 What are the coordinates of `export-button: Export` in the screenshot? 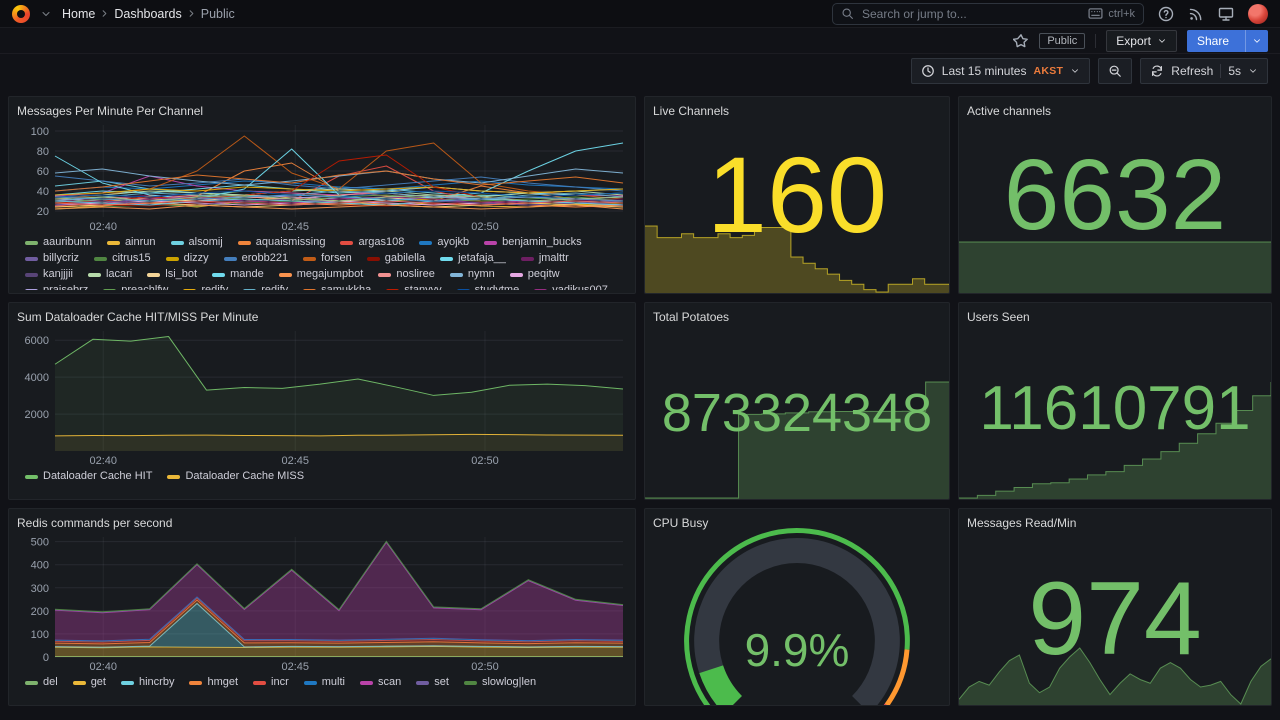 It's located at (1141, 40).